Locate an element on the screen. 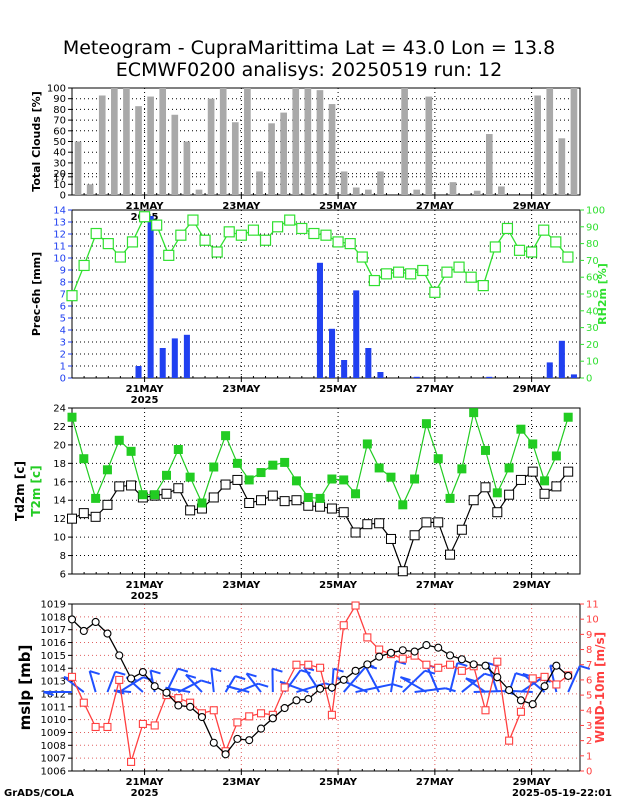 This screenshot has width=618, height=800. y-tick-label: 1 is located at coordinates (63, 367).